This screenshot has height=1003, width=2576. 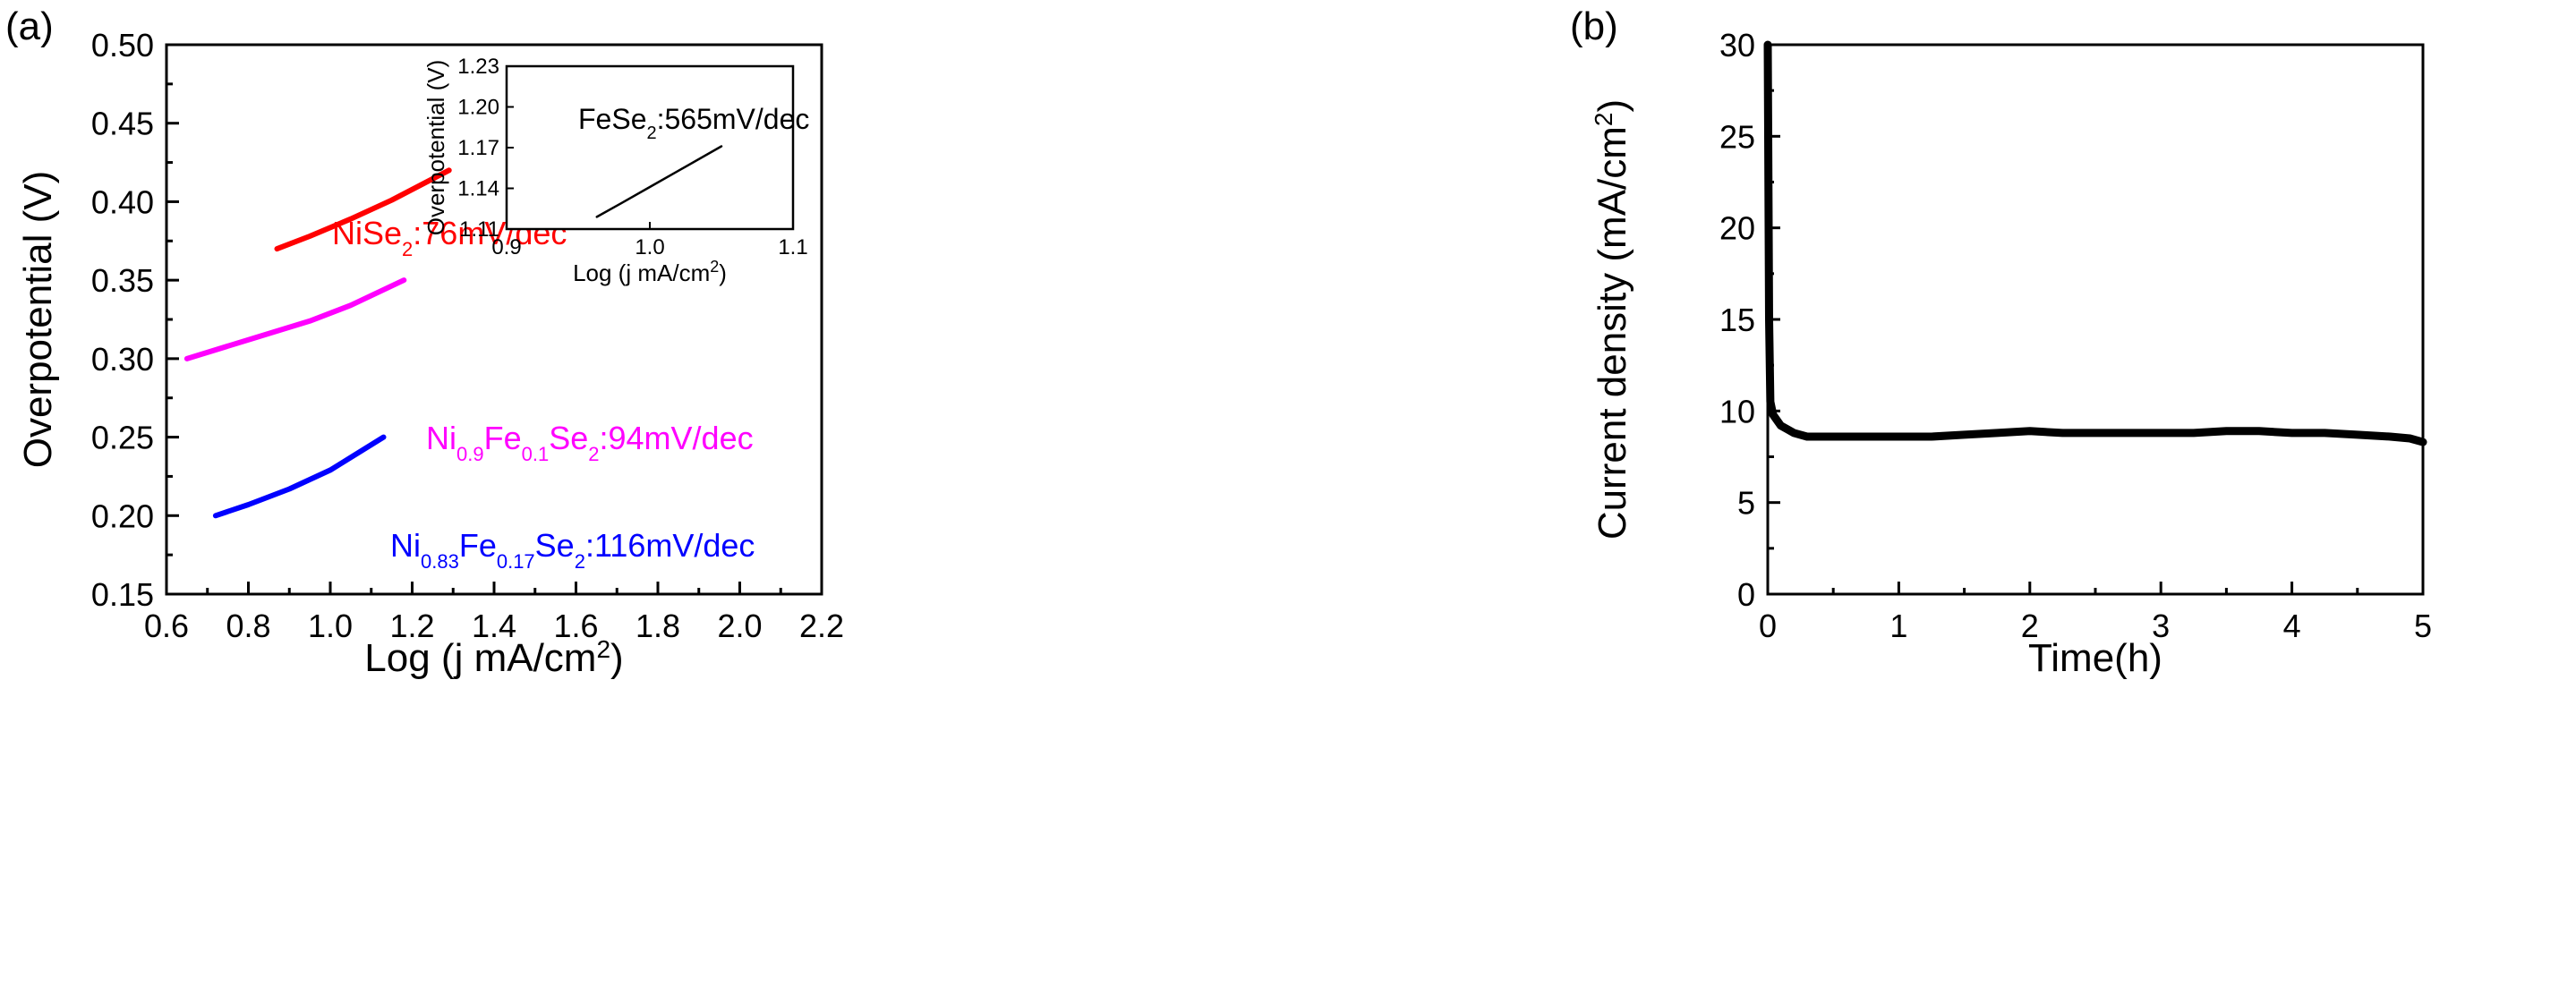 What do you see at coordinates (122, 201) in the screenshot?
I see `panel-a-y-tick-label: 0.40` at bounding box center [122, 201].